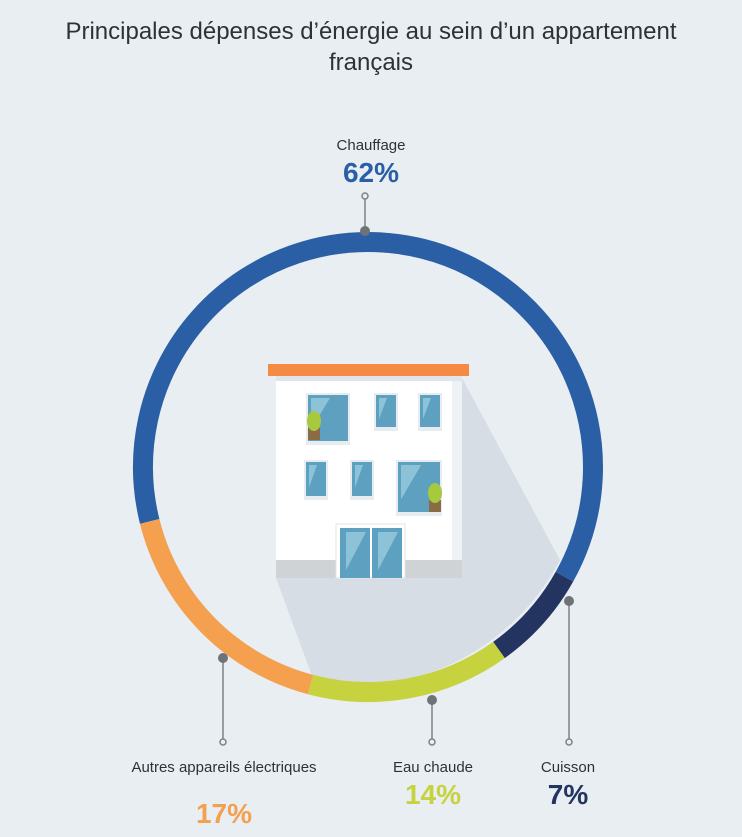 The image size is (742, 837). What do you see at coordinates (433, 767) in the screenshot?
I see `slice-label-2: Eau chaude` at bounding box center [433, 767].